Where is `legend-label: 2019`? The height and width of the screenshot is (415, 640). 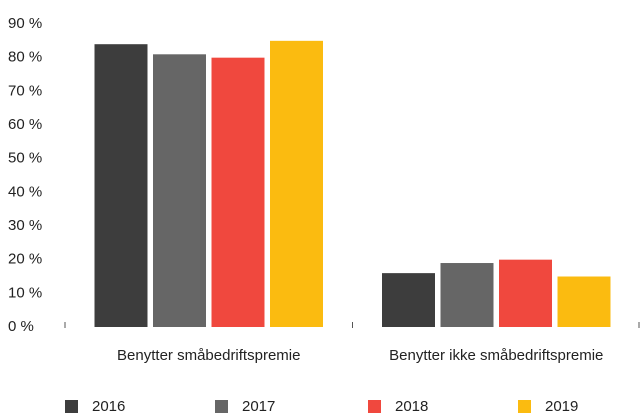
legend-label: 2019 is located at coordinates (561, 406).